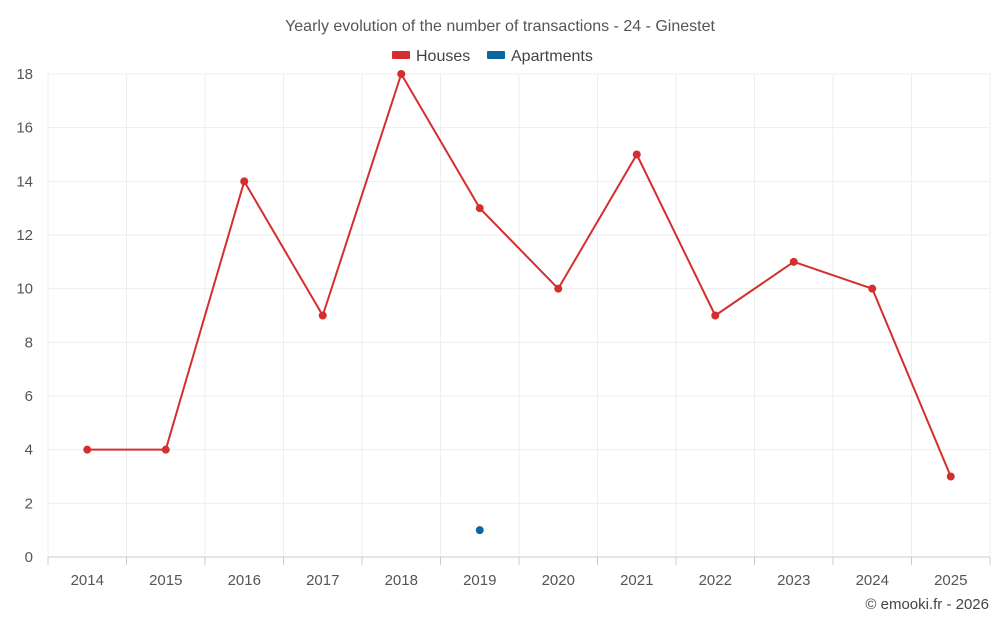 The height and width of the screenshot is (625, 1000). Describe the element at coordinates (872, 580) in the screenshot. I see `x-tick-label: 2024` at that location.